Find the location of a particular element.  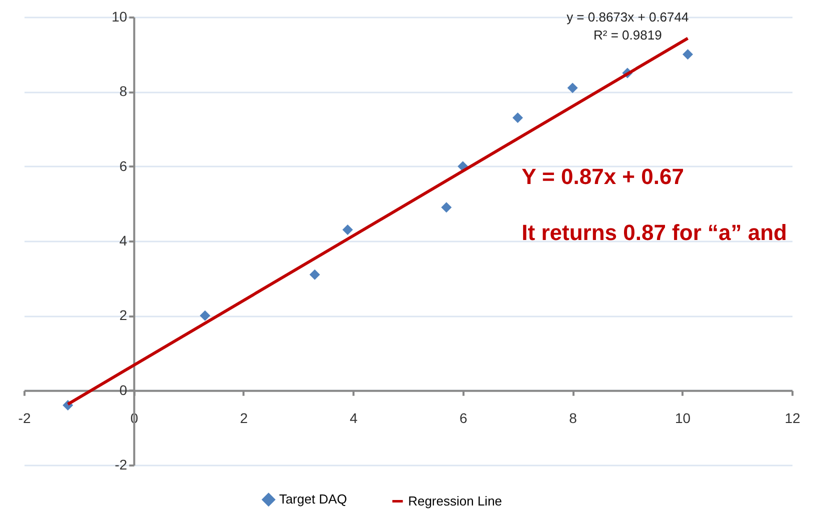

y-tick-label: 10 is located at coordinates (120, 16).